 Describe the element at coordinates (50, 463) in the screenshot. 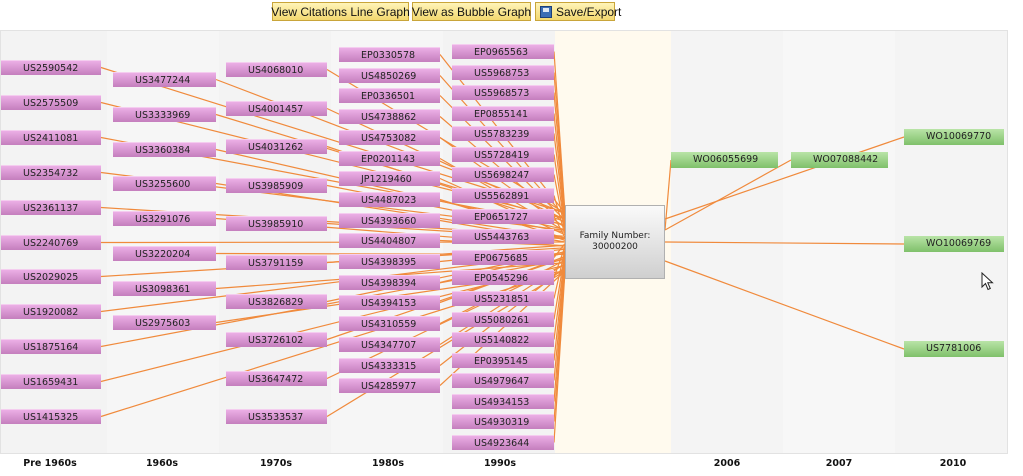

I see `decade-label: Pre 1960s` at that location.